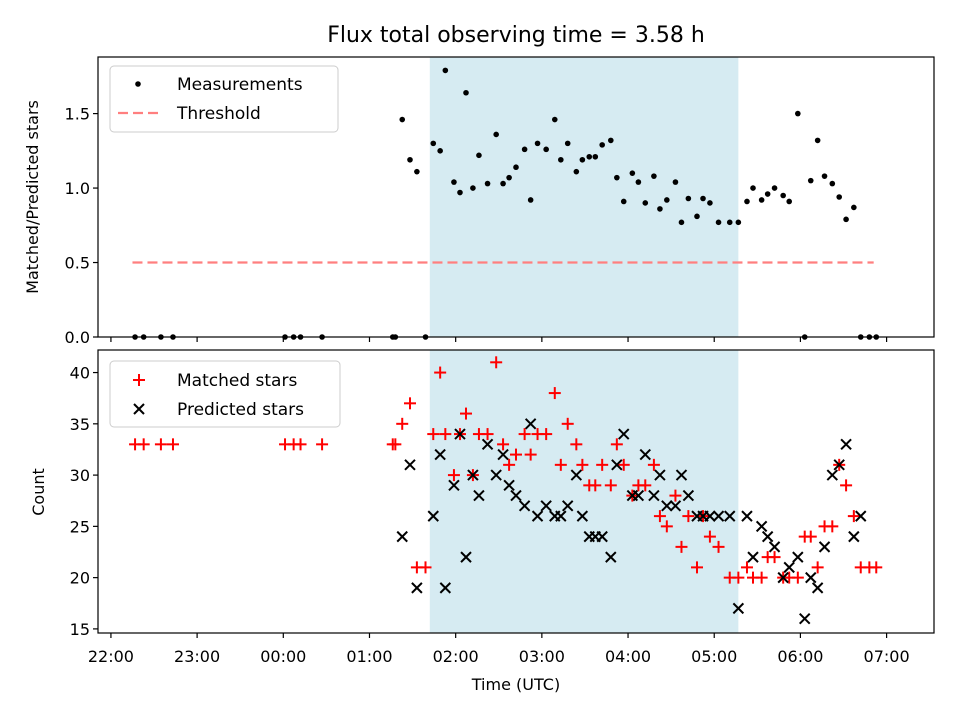  Describe the element at coordinates (84, 501) in the screenshot. I see `bottom-y-ticks: 15 20 25 30 35 40` at that location.